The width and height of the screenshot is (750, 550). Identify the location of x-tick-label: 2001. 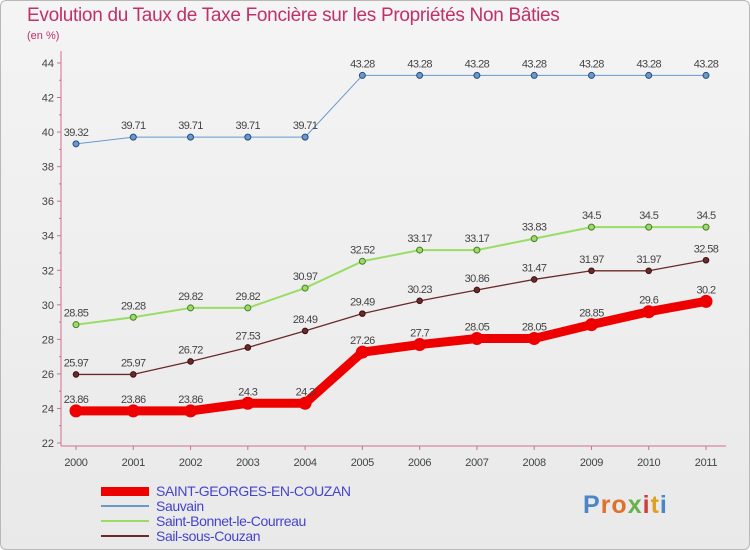
(133, 463).